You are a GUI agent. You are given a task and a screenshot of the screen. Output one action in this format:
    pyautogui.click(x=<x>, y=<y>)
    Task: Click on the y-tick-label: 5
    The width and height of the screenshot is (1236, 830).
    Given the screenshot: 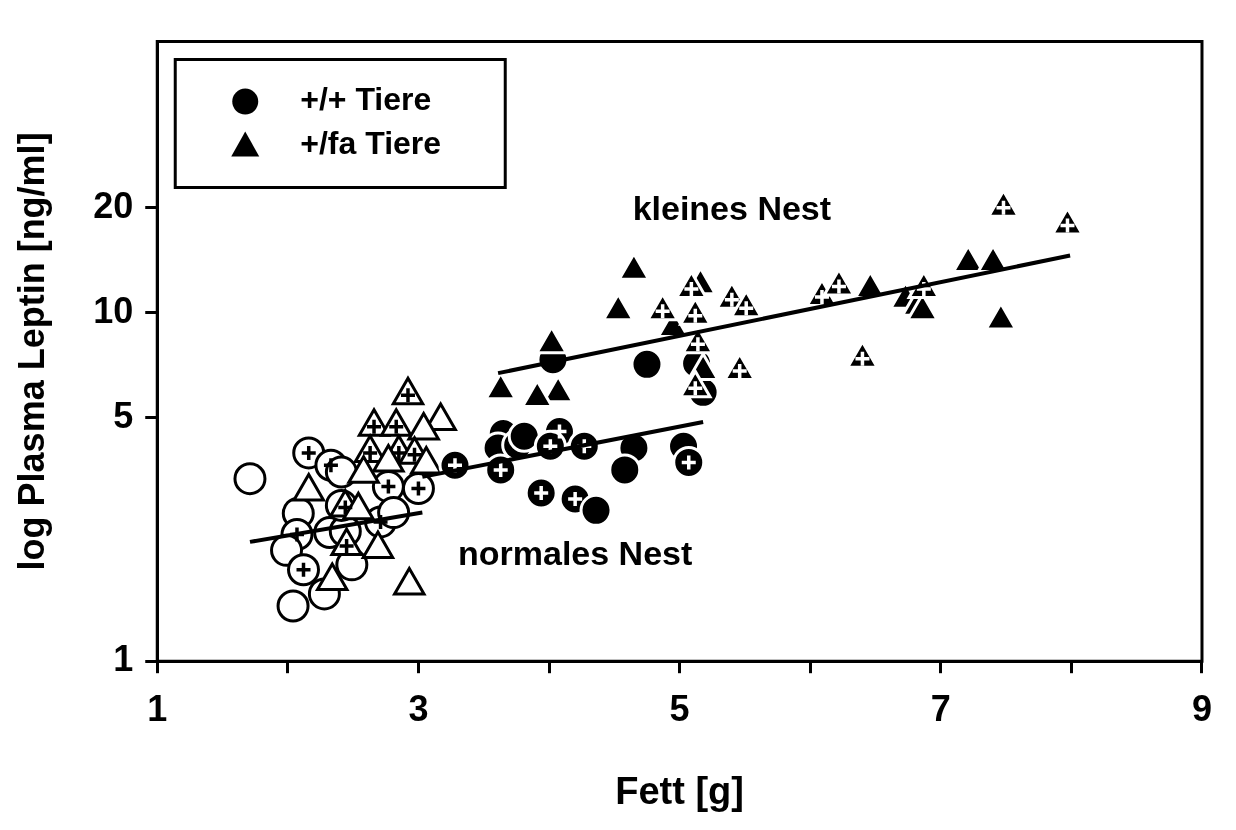 What is the action you would take?
    pyautogui.click(x=123, y=415)
    